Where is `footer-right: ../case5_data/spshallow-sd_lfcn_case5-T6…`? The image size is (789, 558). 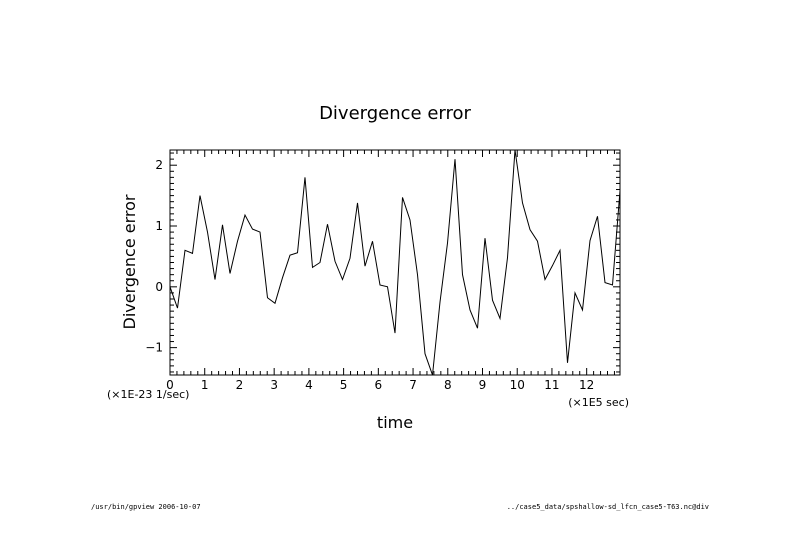 footer-right: ../case5_data/spshallow-sd_lfcn_case5-T6… is located at coordinates (608, 507).